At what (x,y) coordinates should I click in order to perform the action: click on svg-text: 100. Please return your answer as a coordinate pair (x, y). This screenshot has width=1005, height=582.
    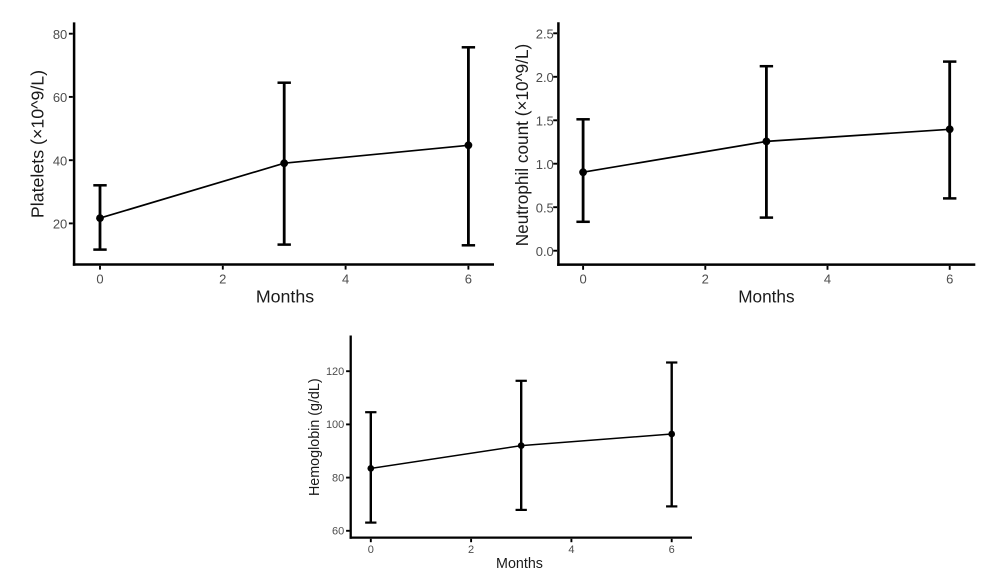
    Looking at the image, I should click on (335, 425).